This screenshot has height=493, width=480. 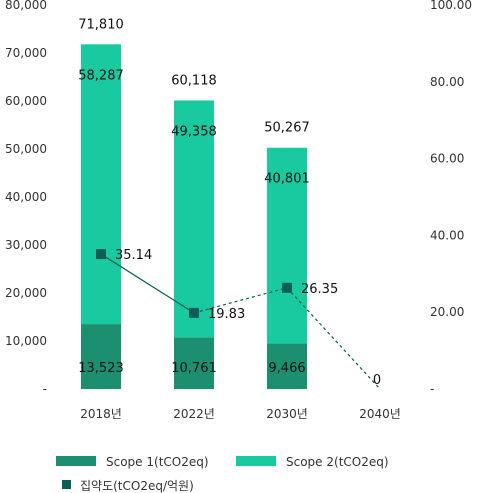 I want to click on right-tick-label: 100.00, so click(x=451, y=6).